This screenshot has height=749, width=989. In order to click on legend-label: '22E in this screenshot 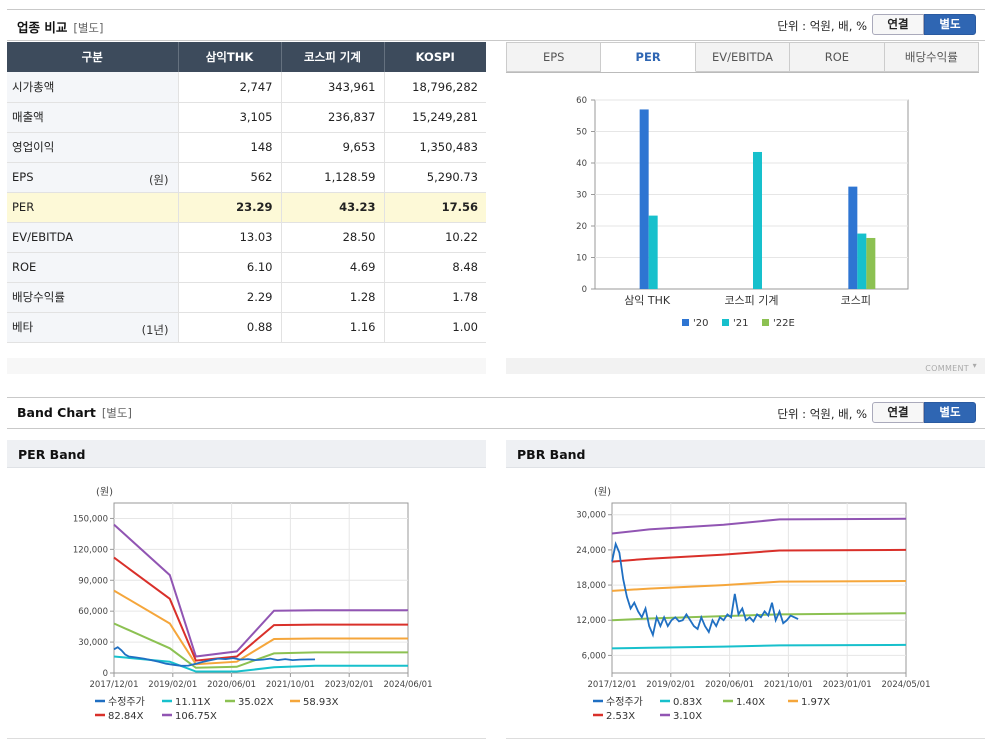, I will do `click(784, 323)`.